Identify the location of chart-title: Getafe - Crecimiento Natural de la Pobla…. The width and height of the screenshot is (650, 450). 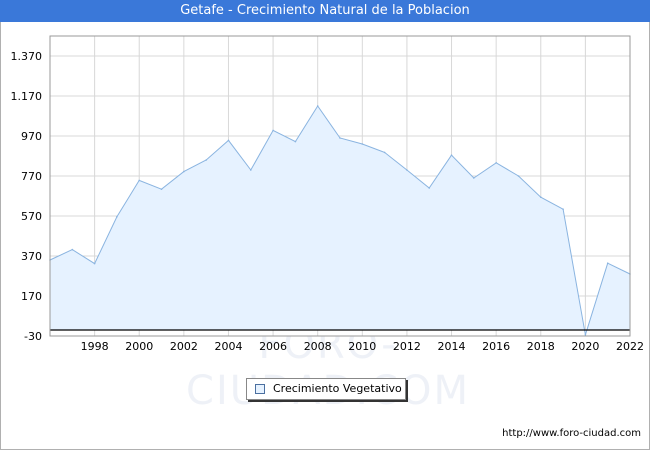
(325, 11).